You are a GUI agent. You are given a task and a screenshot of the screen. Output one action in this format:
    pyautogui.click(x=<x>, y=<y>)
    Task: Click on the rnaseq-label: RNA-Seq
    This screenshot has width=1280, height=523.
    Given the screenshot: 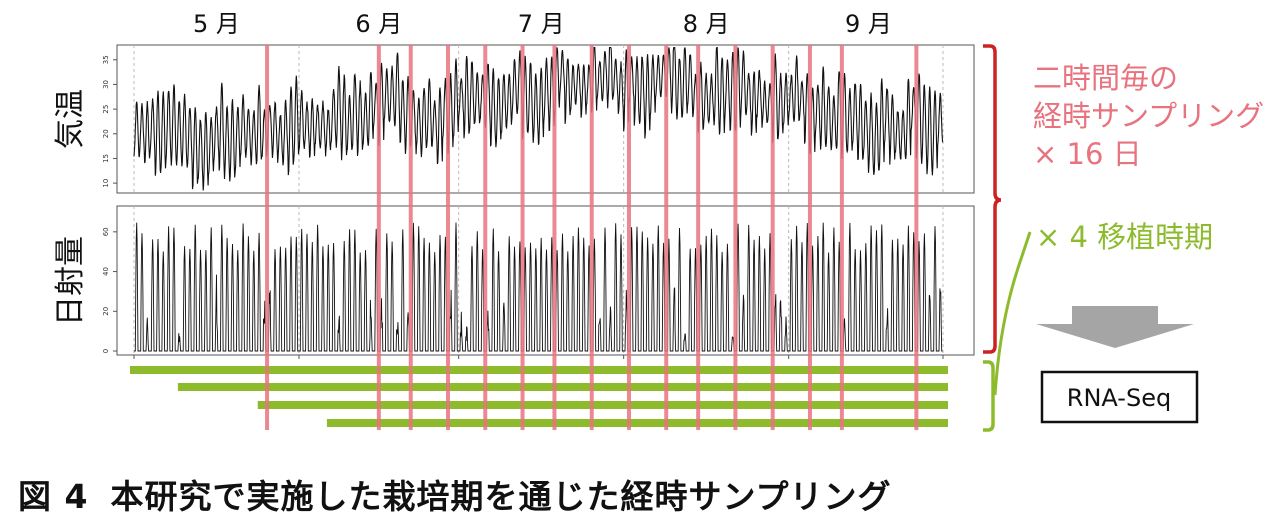 What is the action you would take?
    pyautogui.click(x=1119, y=398)
    